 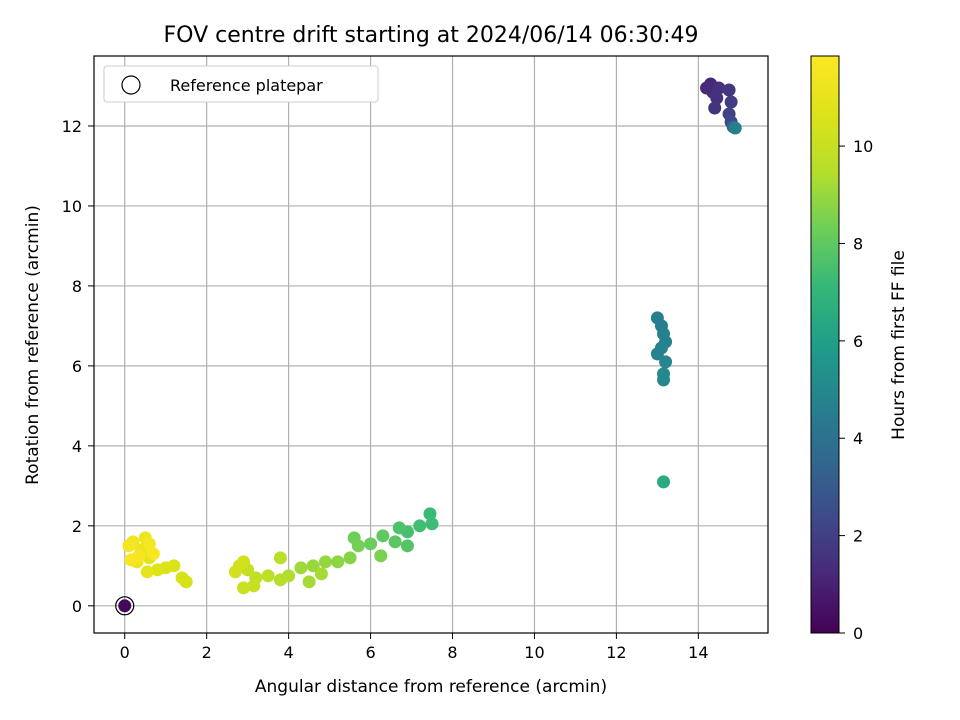 I want to click on y-axis-label: Rotation from reference (arcmin), so click(x=33, y=345).